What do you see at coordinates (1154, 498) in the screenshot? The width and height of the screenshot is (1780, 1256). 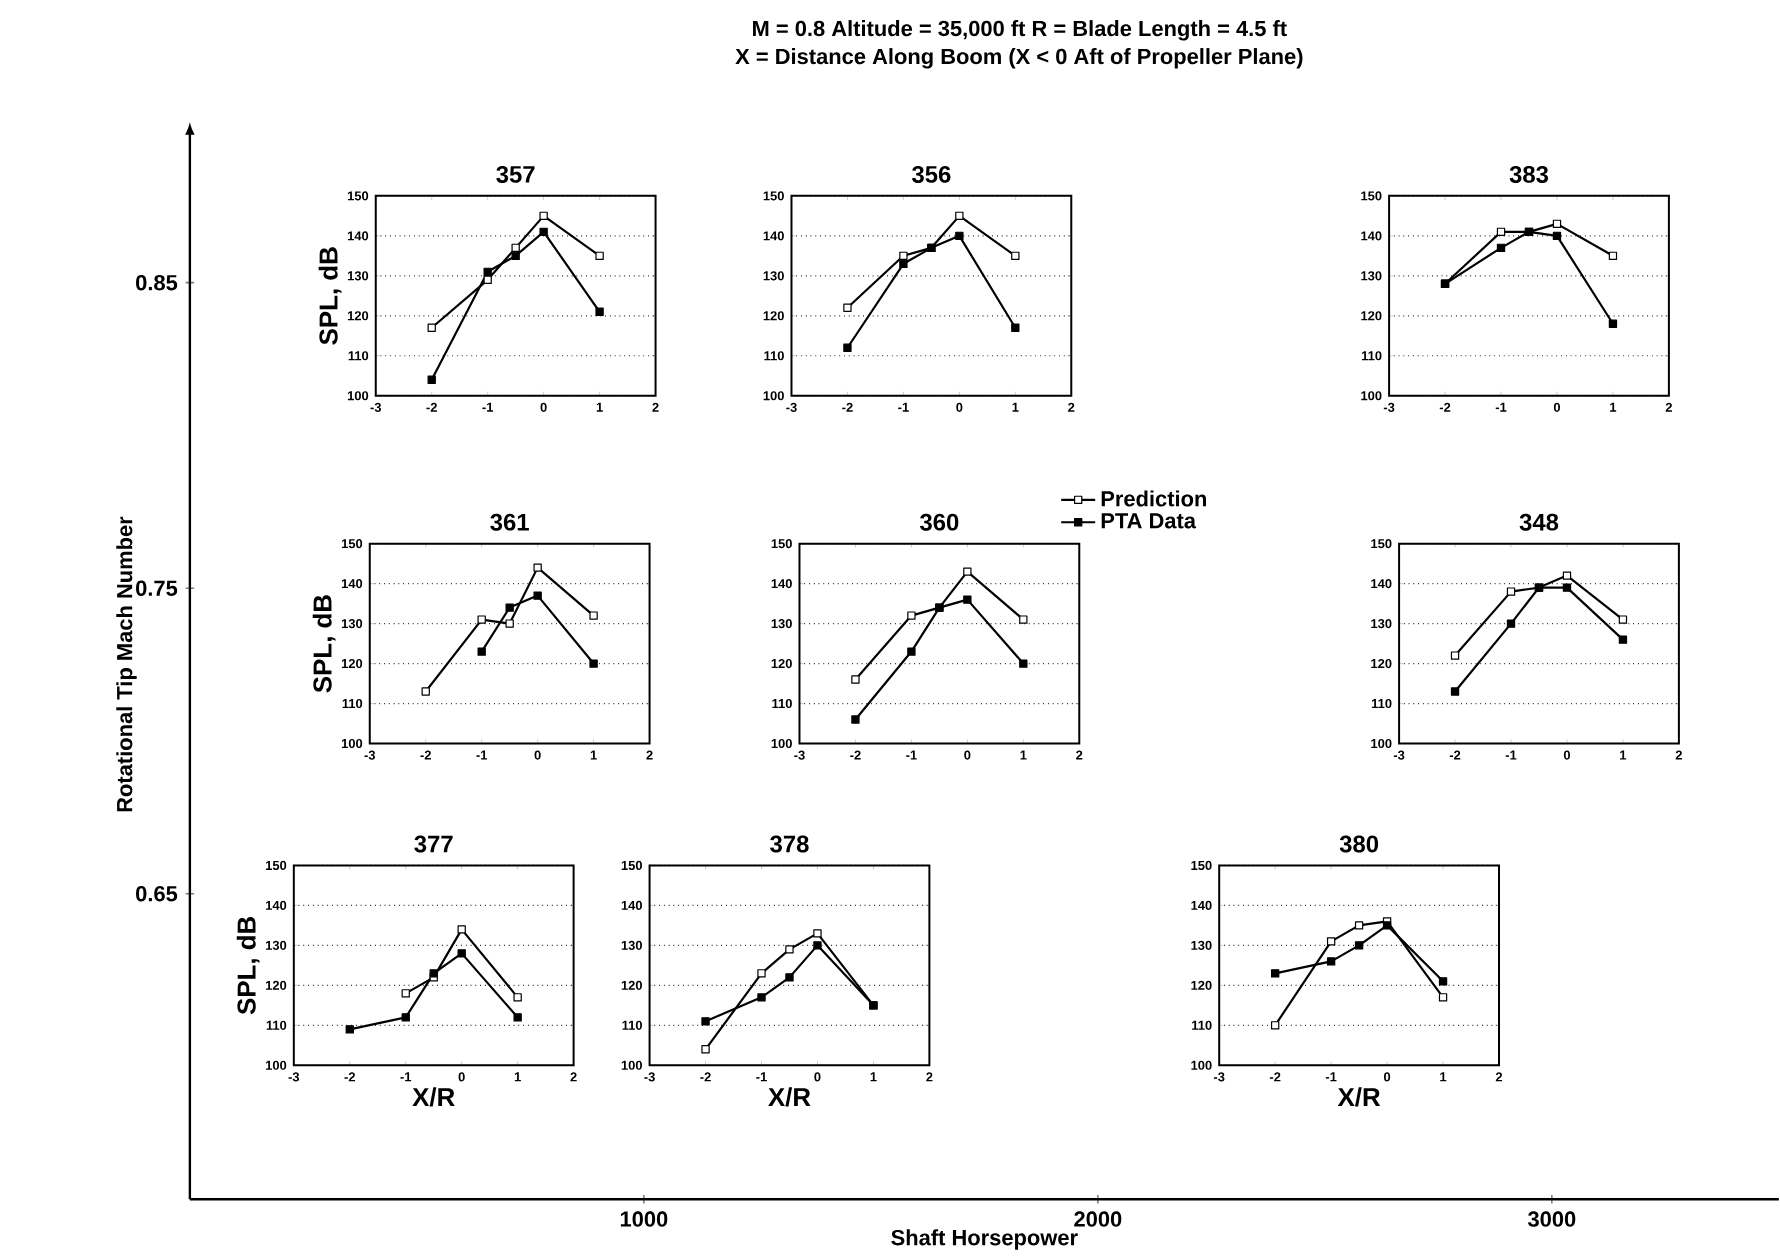 I see `legend-label: Prediction` at bounding box center [1154, 498].